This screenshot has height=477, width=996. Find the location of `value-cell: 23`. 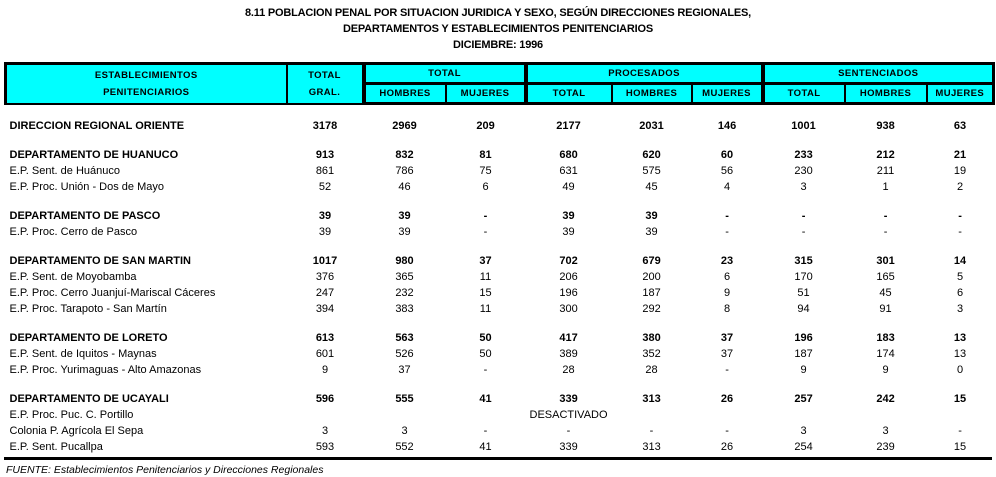

value-cell: 23 is located at coordinates (727, 261).